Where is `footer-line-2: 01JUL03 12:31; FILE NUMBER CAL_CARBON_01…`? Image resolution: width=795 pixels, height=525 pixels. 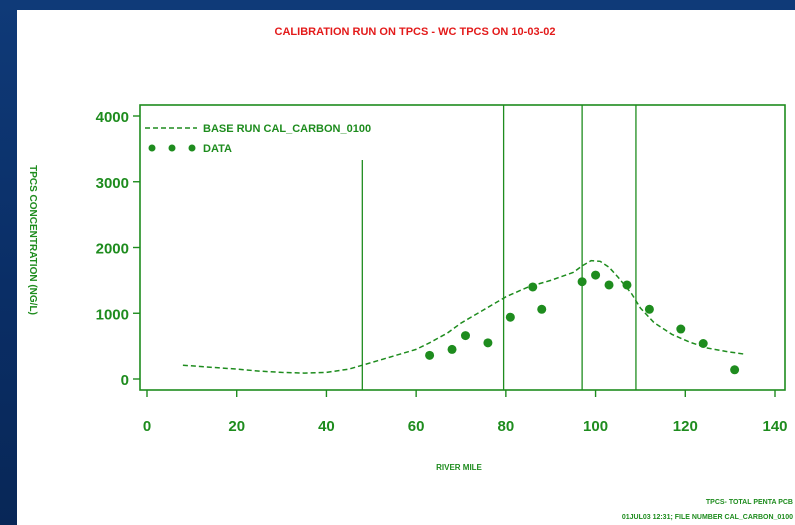 footer-line-2: 01JUL03 12:31; FILE NUMBER CAL_CARBON_01… is located at coordinates (707, 517).